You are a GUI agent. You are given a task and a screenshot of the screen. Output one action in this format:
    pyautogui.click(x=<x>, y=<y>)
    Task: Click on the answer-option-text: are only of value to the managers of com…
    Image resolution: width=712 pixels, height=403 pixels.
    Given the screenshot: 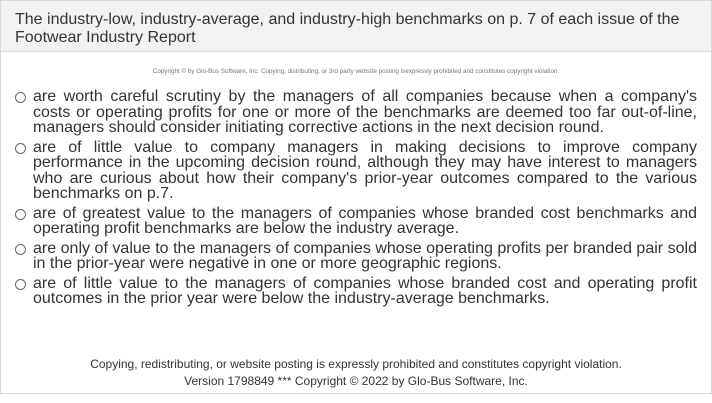 What is the action you would take?
    pyautogui.click(x=365, y=255)
    